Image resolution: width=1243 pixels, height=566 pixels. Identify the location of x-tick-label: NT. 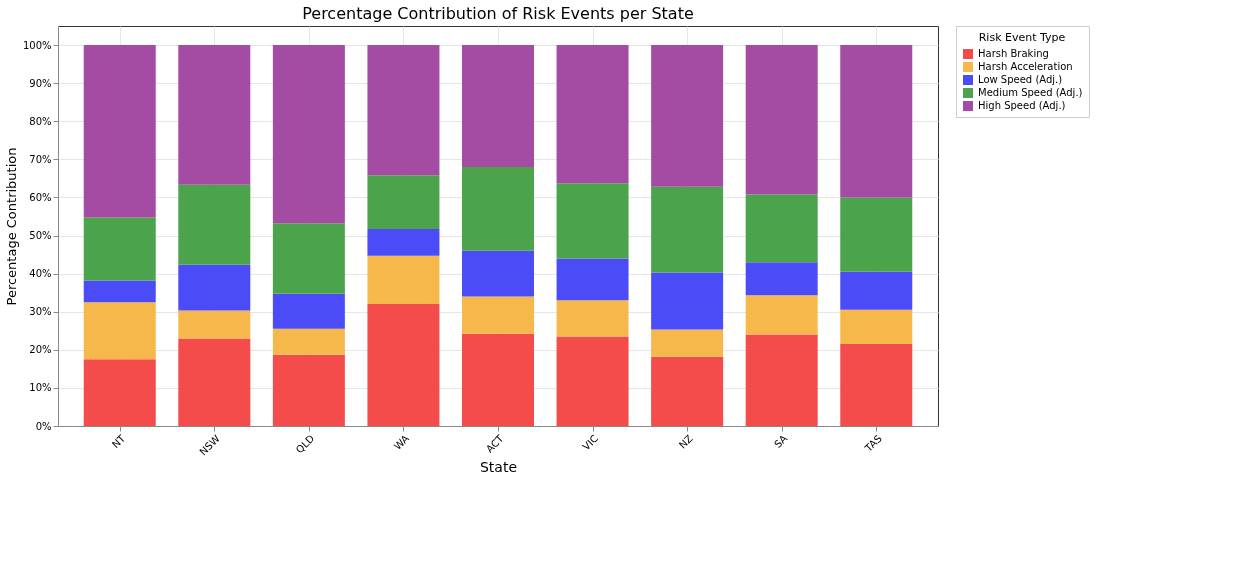
(118, 441).